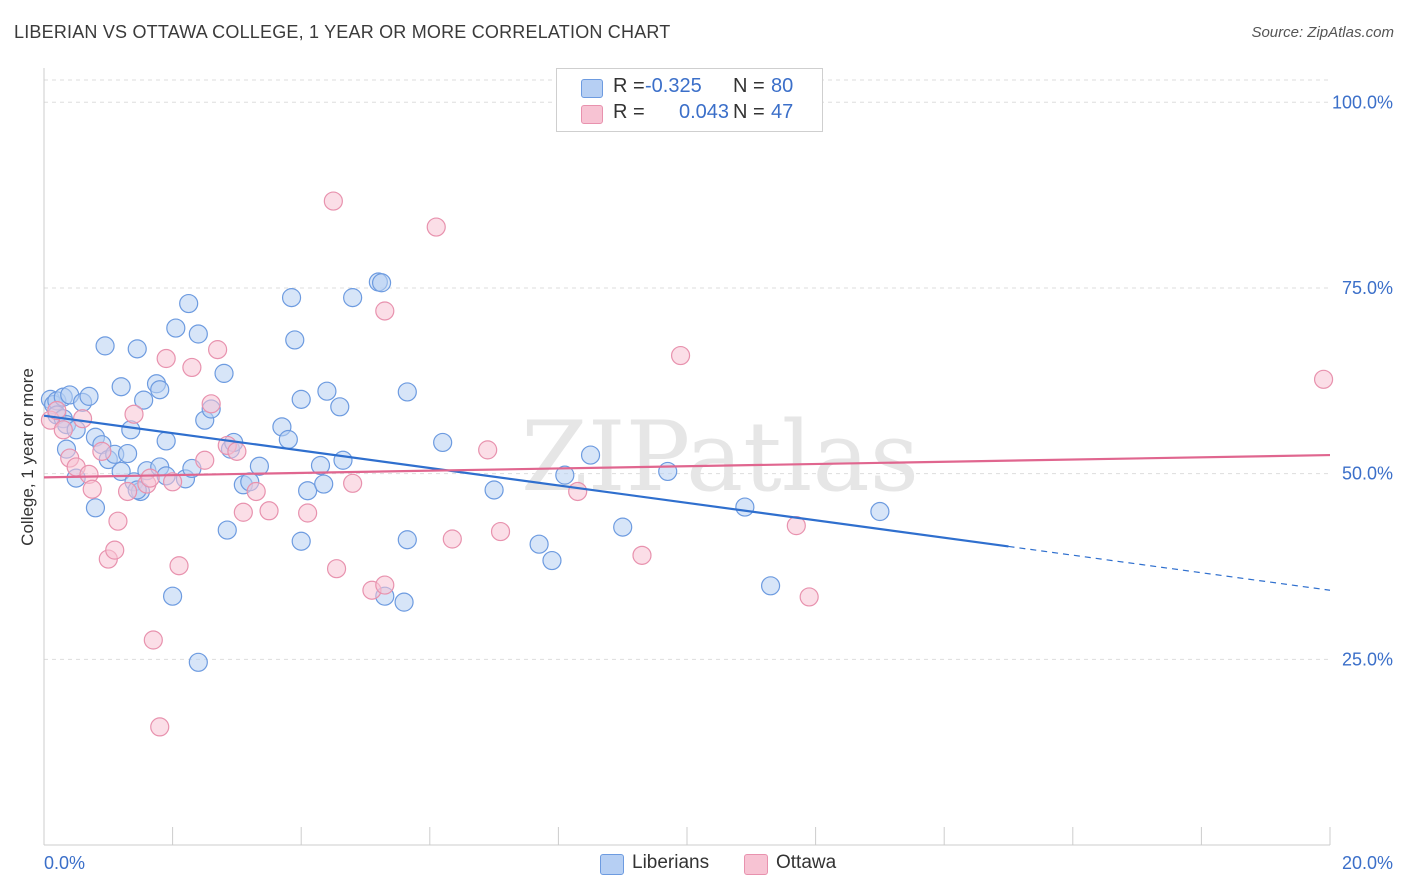 The width and height of the screenshot is (1406, 892). What do you see at coordinates (592, 88) in the screenshot?
I see `liberians-swatch-icon` at bounding box center [592, 88].